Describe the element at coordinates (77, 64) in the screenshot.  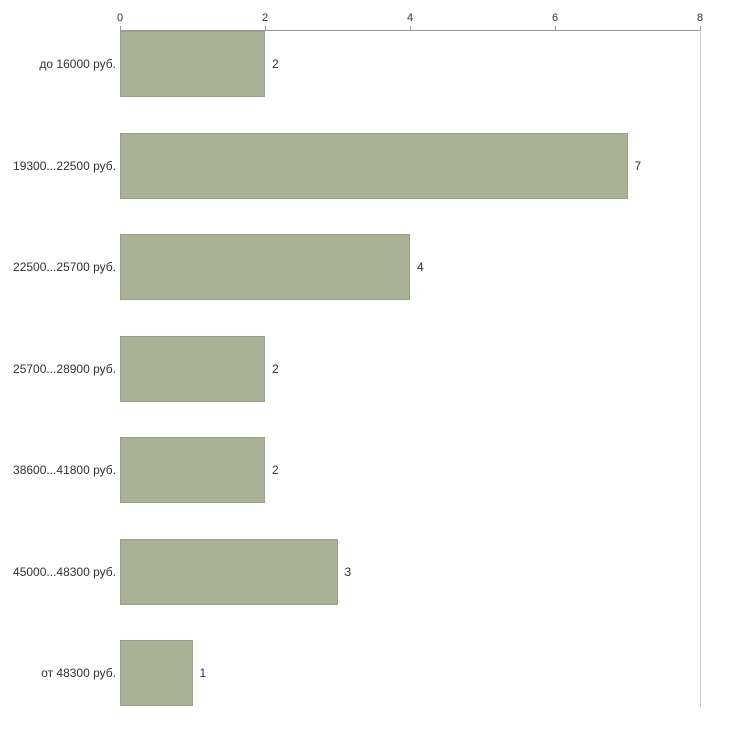
I see `category-label: до 16000 руб.` at that location.